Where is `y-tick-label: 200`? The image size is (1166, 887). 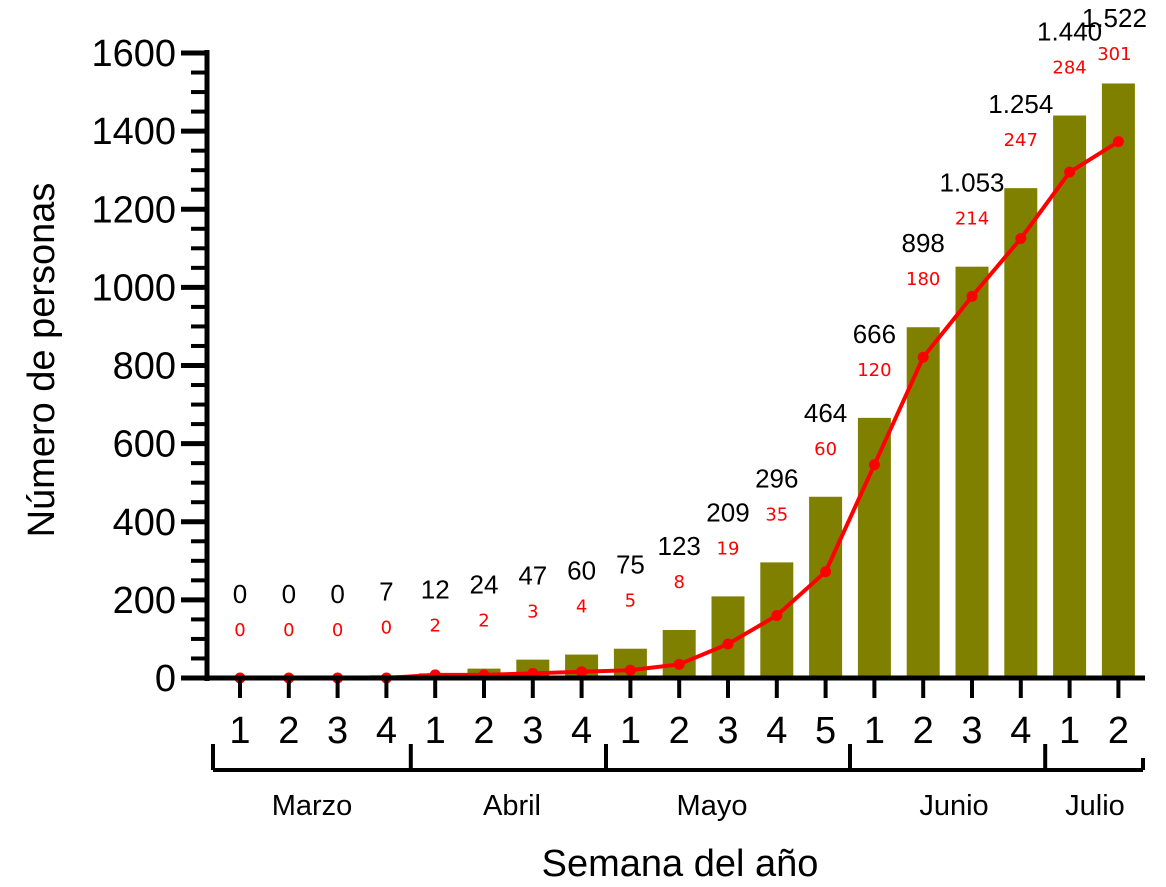
y-tick-label: 200 is located at coordinates (144, 601).